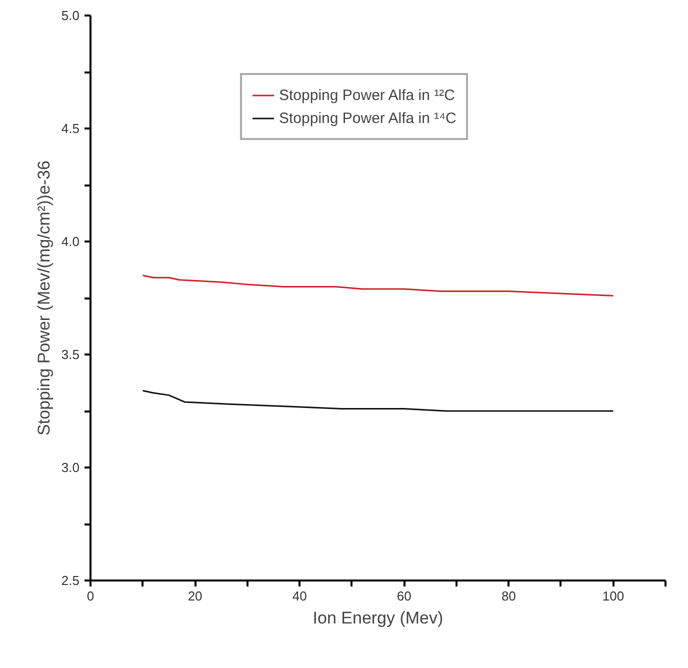 The width and height of the screenshot is (688, 668). I want to click on x-axis-title: Ion Energy (Mev), so click(378, 618).